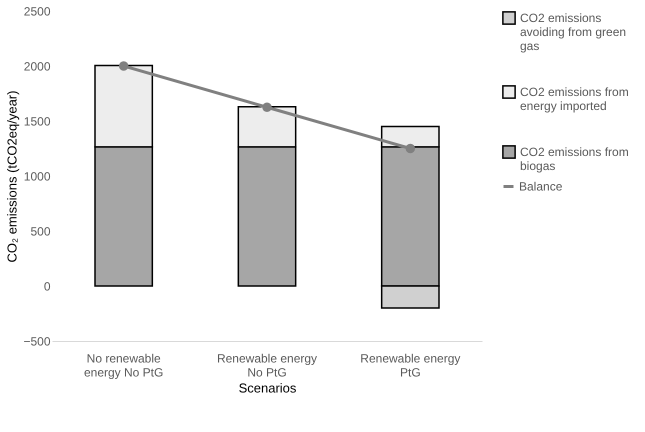 This screenshot has width=645, height=432. What do you see at coordinates (12, 176) in the screenshot?
I see `y-axis-title: CO₂ emissions (tCO2eq/year)` at bounding box center [12, 176].